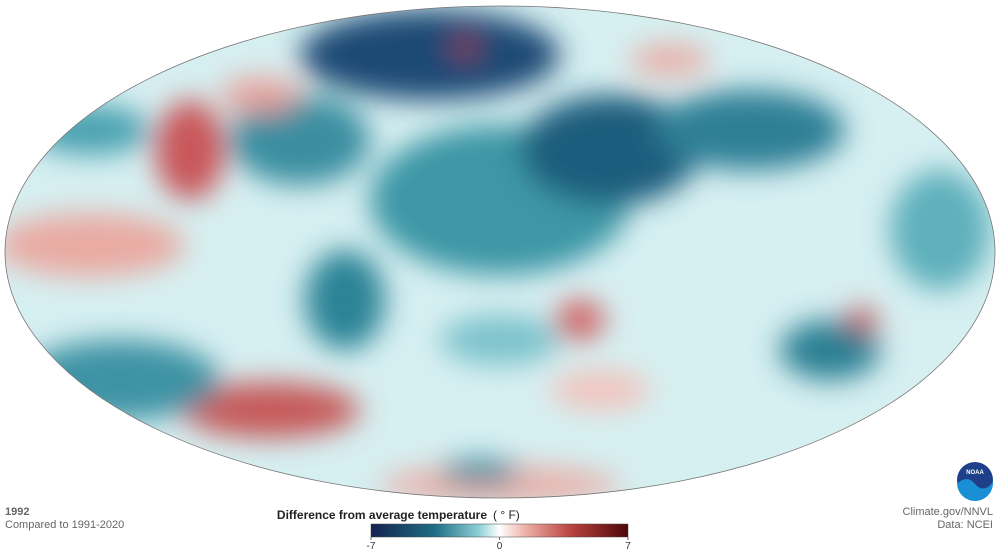  What do you see at coordinates (506, 515) in the screenshot?
I see `legend-unit: ( ° F)` at bounding box center [506, 515].